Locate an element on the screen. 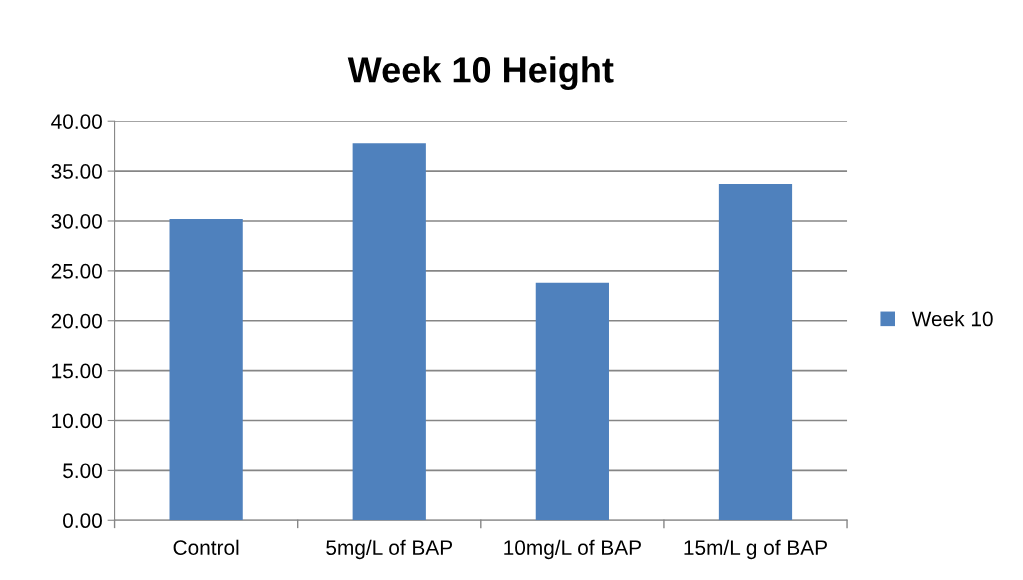 Image resolution: width=1023 pixels, height=580 pixels. y-tick-label: 10.00 is located at coordinates (77, 421).